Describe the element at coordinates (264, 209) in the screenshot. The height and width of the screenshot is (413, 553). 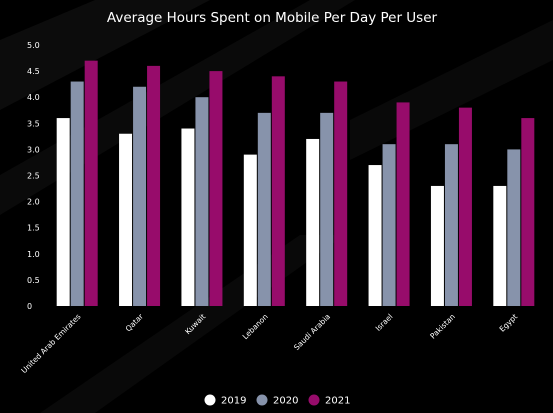
I see `bar-lebanon-2020` at that location.